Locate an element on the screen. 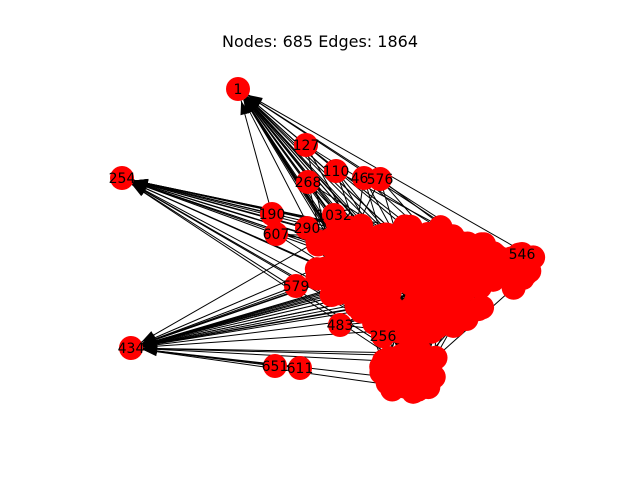 This screenshot has width=640, height=480. graph-node-1032: 1032 is located at coordinates (334, 215).